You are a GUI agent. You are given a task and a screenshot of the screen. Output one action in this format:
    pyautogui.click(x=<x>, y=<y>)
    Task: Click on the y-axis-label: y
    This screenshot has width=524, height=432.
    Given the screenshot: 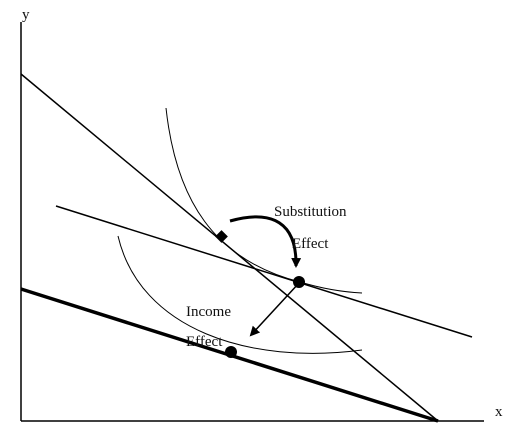 What is the action you would take?
    pyautogui.click(x=26, y=15)
    